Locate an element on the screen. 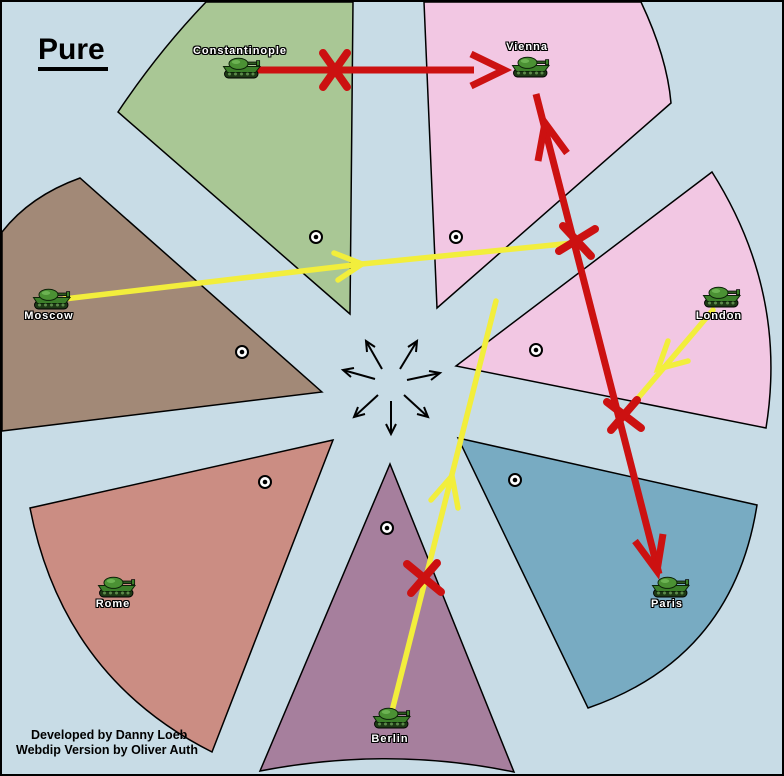  territory-moscow is located at coordinates (162, 304).